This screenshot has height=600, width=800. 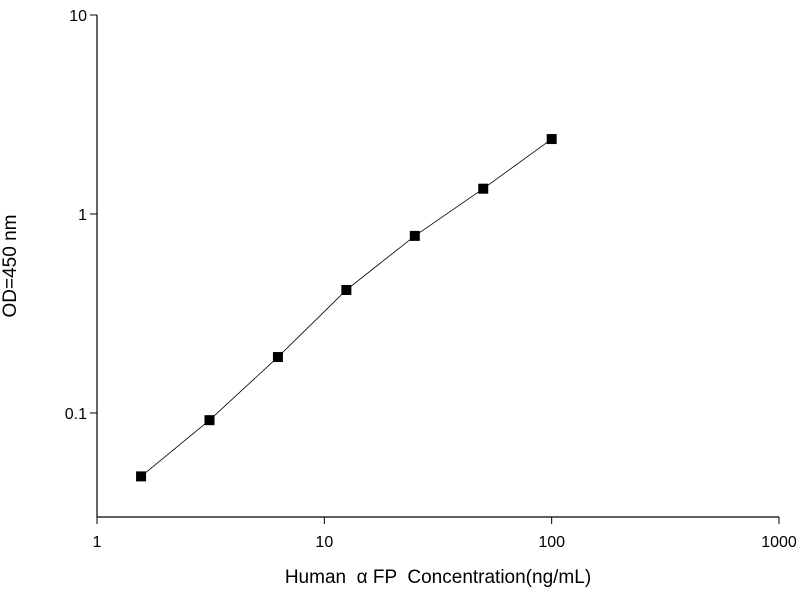 I want to click on y-tick-label: 10, so click(x=78, y=16).